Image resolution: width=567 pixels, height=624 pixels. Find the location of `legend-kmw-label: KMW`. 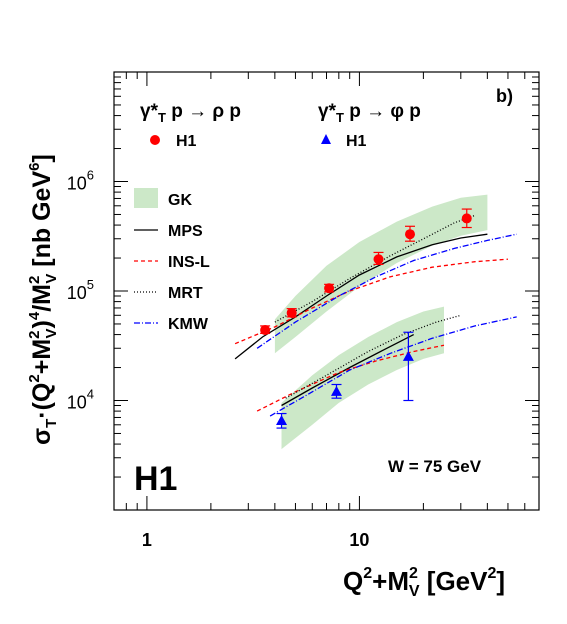

legend-kmw-label: KMW is located at coordinates (188, 324).